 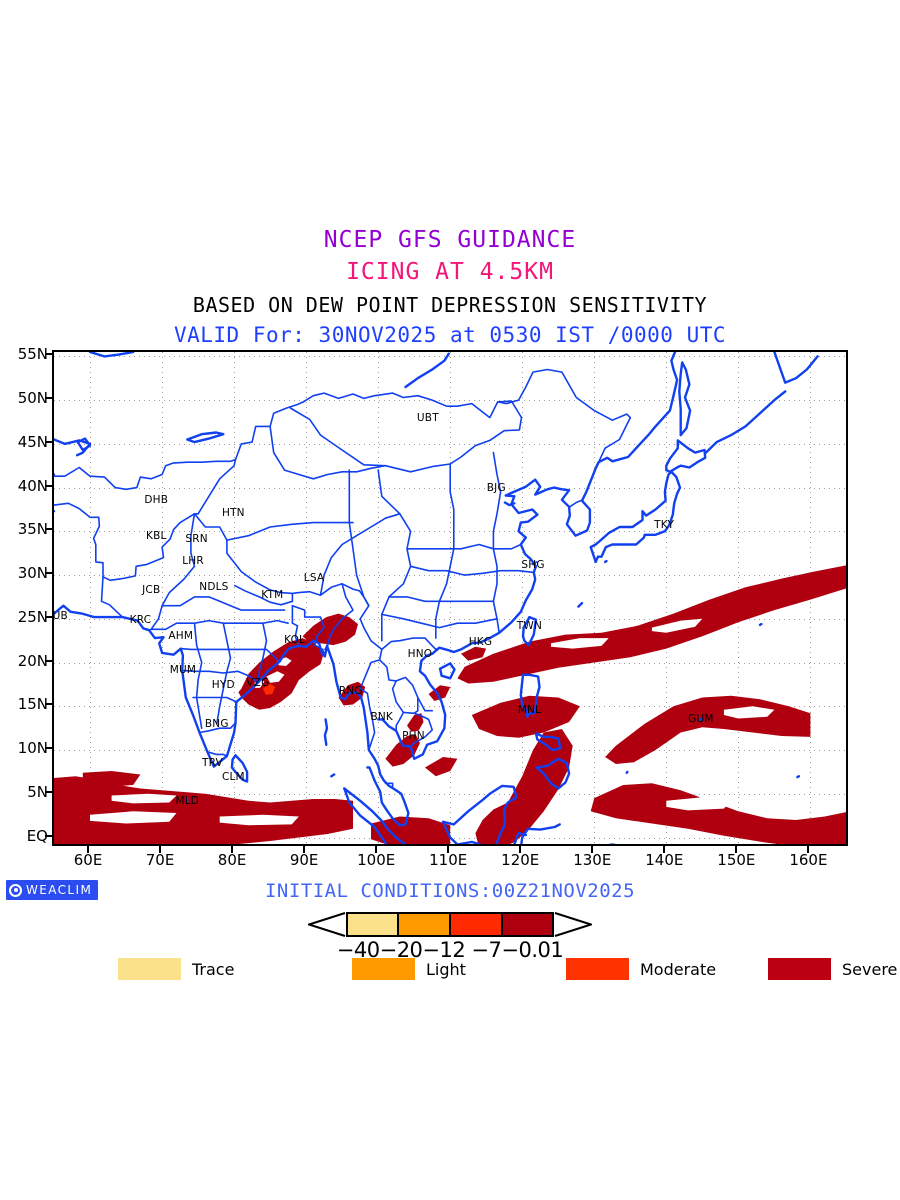 I want to click on severity-legend: Trace Light Moderate Severe, so click(x=450, y=973).